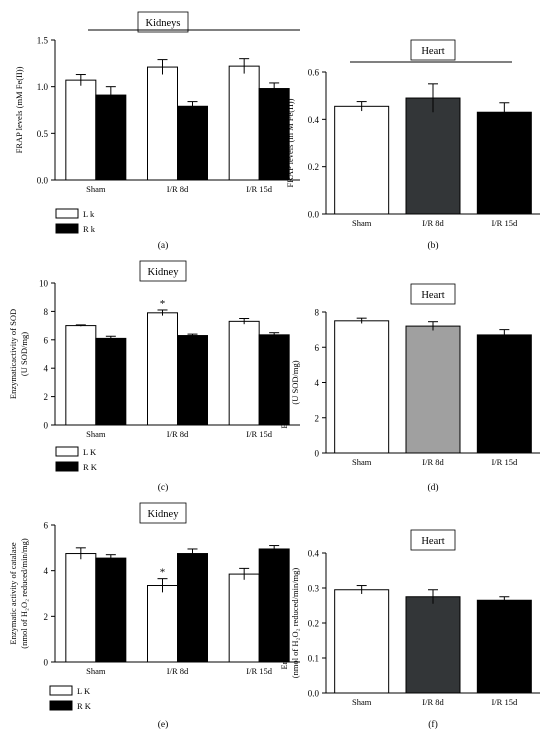 Image resolution: width=554 pixels, height=733 pixels. I want to click on y-axis-label: Enzymatic activity of catalase, so click(13, 593).